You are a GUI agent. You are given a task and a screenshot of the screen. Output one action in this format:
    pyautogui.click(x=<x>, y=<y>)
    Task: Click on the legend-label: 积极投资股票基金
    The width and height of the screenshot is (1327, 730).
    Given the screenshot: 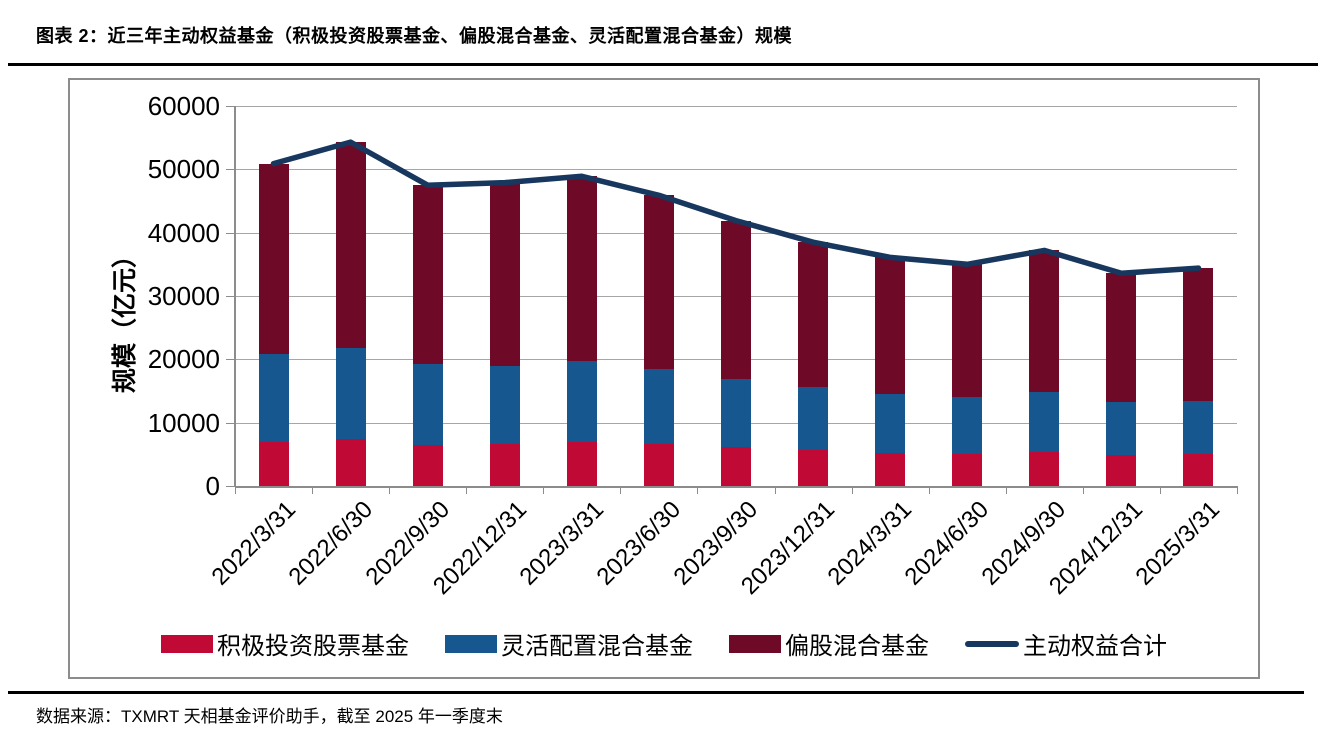 What is the action you would take?
    pyautogui.click(x=313, y=646)
    